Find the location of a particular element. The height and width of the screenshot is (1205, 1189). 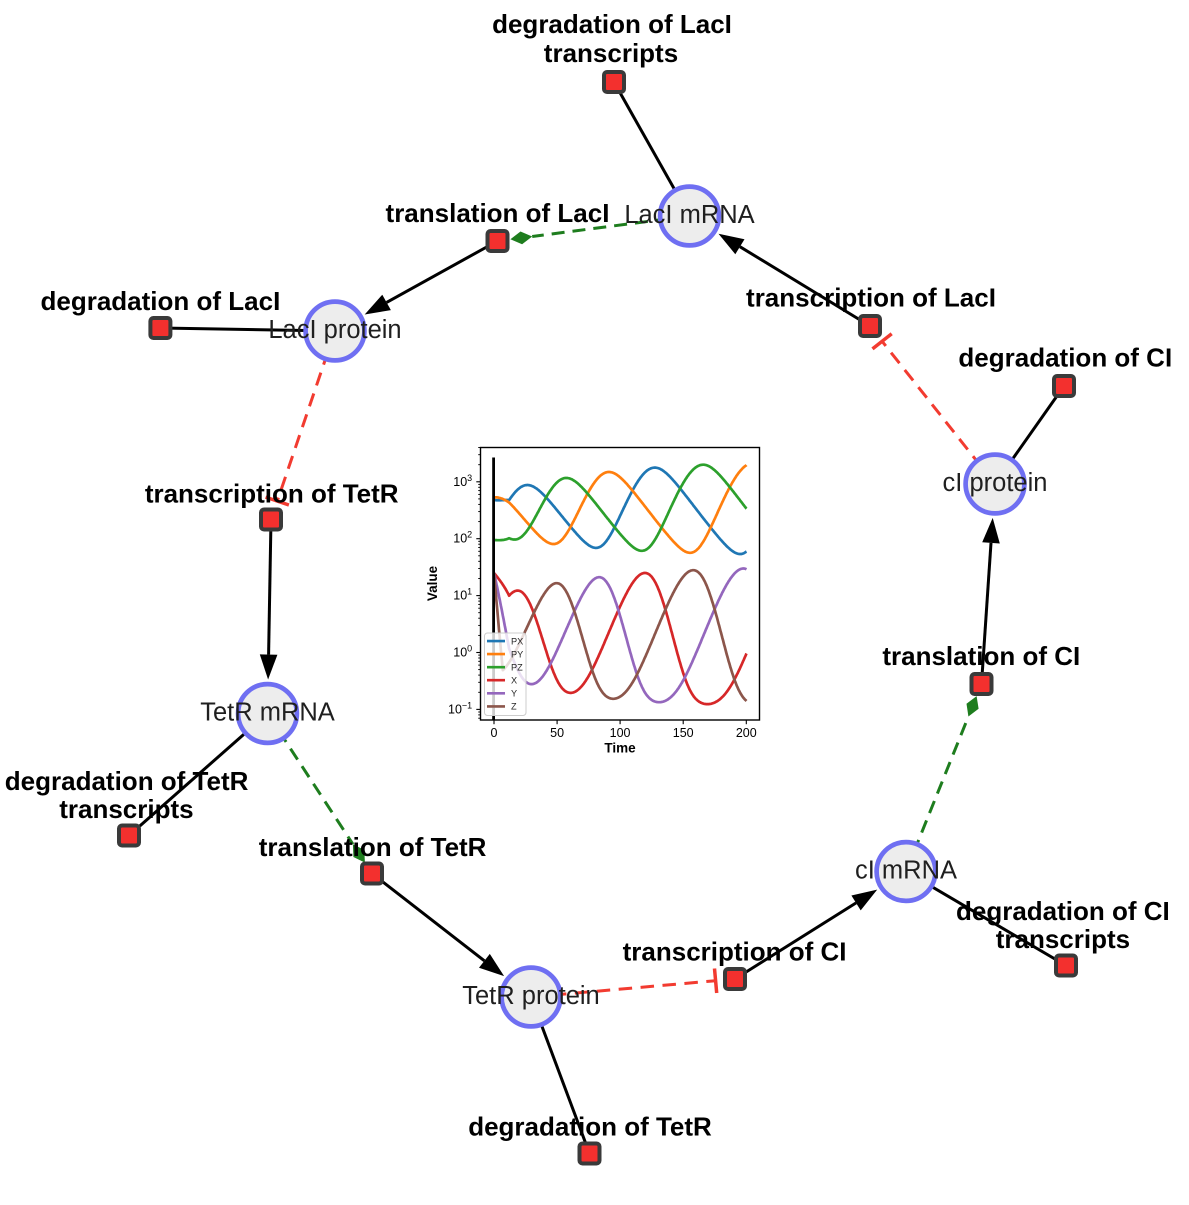

svg-text: 150 is located at coordinates (683, 733).